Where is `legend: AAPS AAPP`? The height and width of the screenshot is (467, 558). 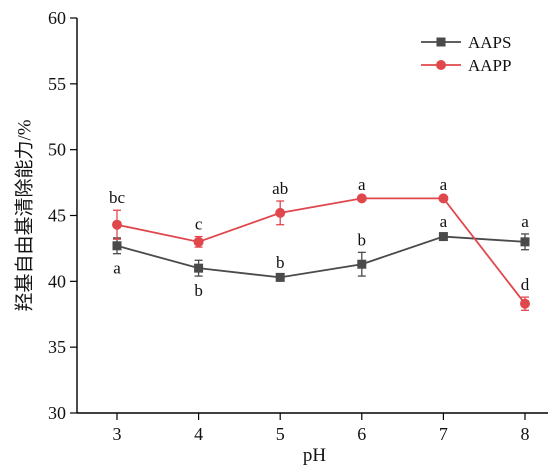
legend: AAPS AAPP is located at coordinates (466, 54).